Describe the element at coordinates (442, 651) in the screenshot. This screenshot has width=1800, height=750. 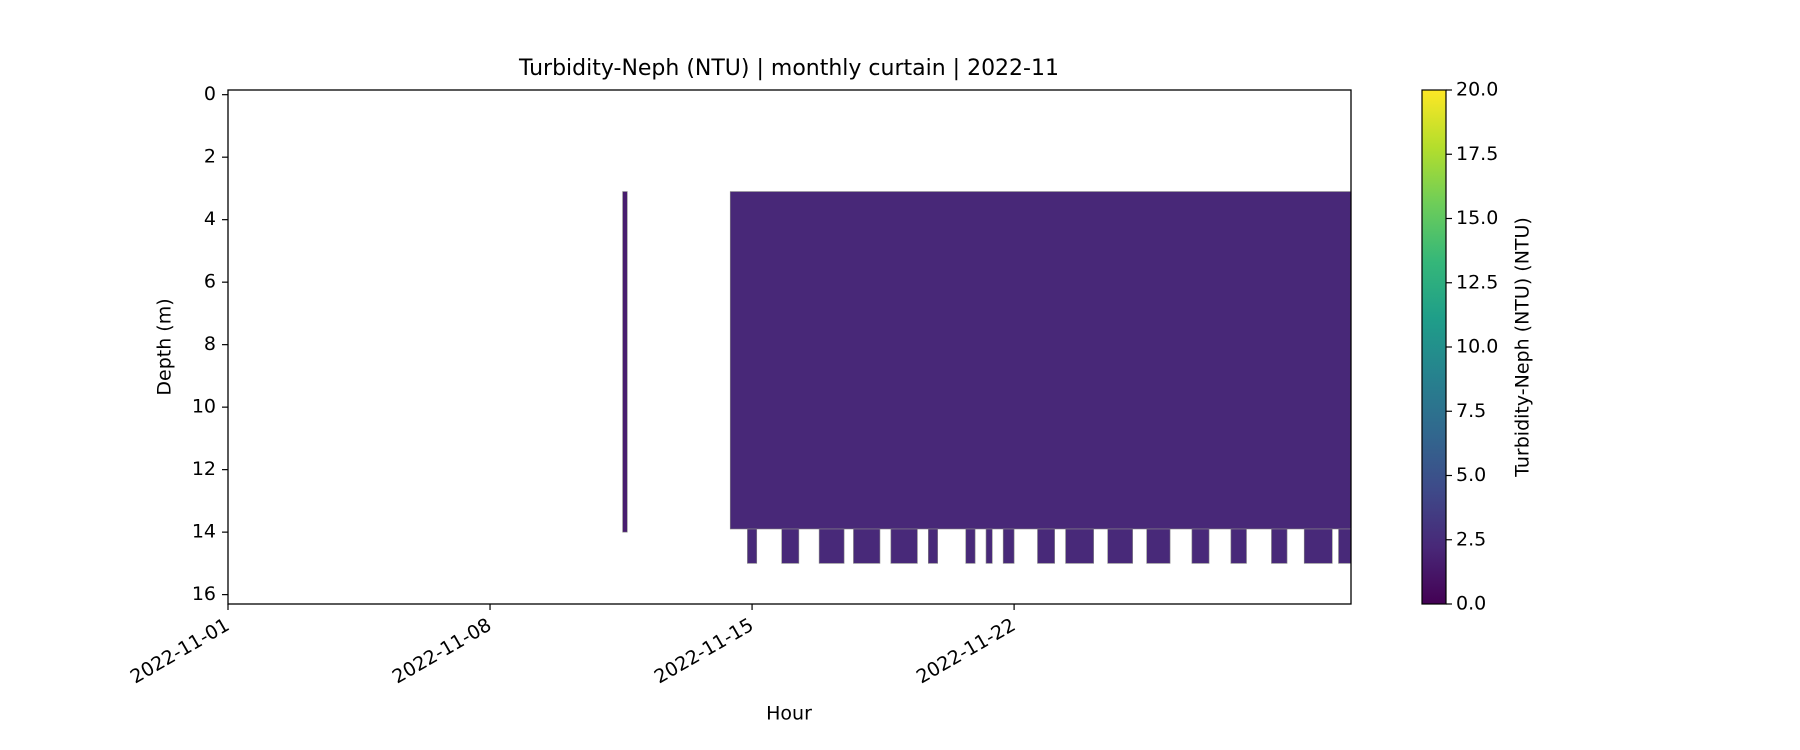
I see `x-tick-label: 2022-11-08` at that location.